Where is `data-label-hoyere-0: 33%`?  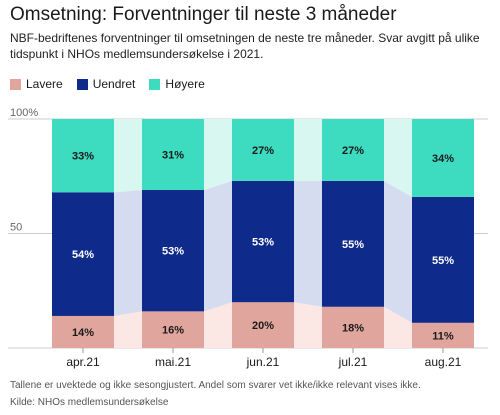
data-label-hoyere-0: 33% is located at coordinates (83, 157).